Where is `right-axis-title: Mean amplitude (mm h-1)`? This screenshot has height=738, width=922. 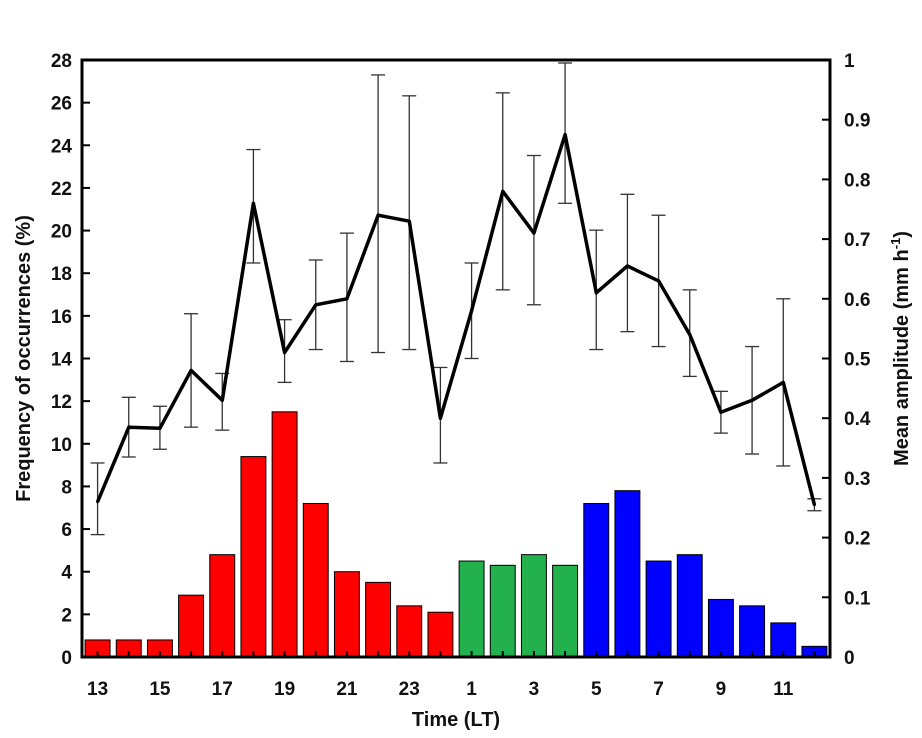
right-axis-title: Mean amplitude (mm h-1) is located at coordinates (900, 348).